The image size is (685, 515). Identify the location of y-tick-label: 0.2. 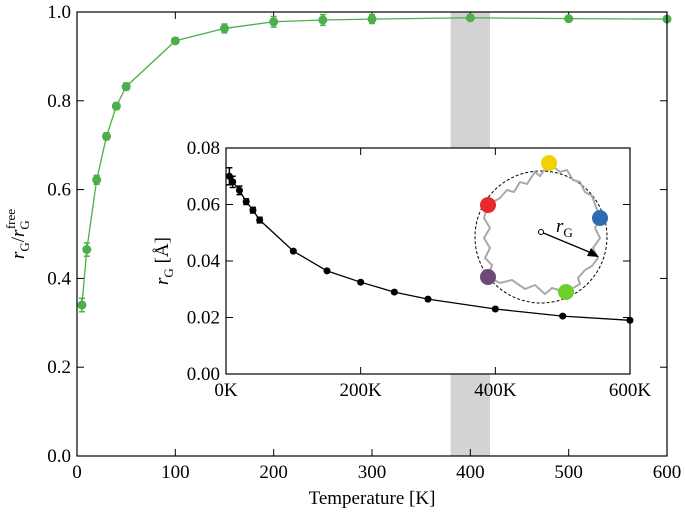
(59, 367).